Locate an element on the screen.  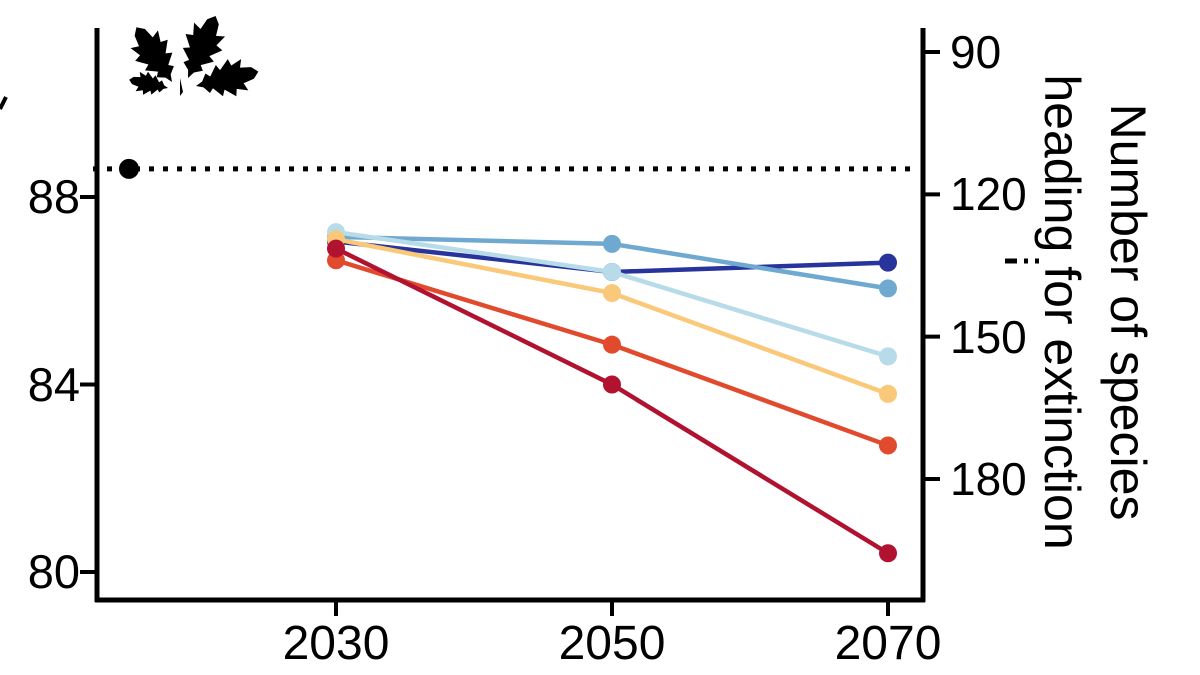
x-axis-tick-label: 2070 is located at coordinates (888, 643).